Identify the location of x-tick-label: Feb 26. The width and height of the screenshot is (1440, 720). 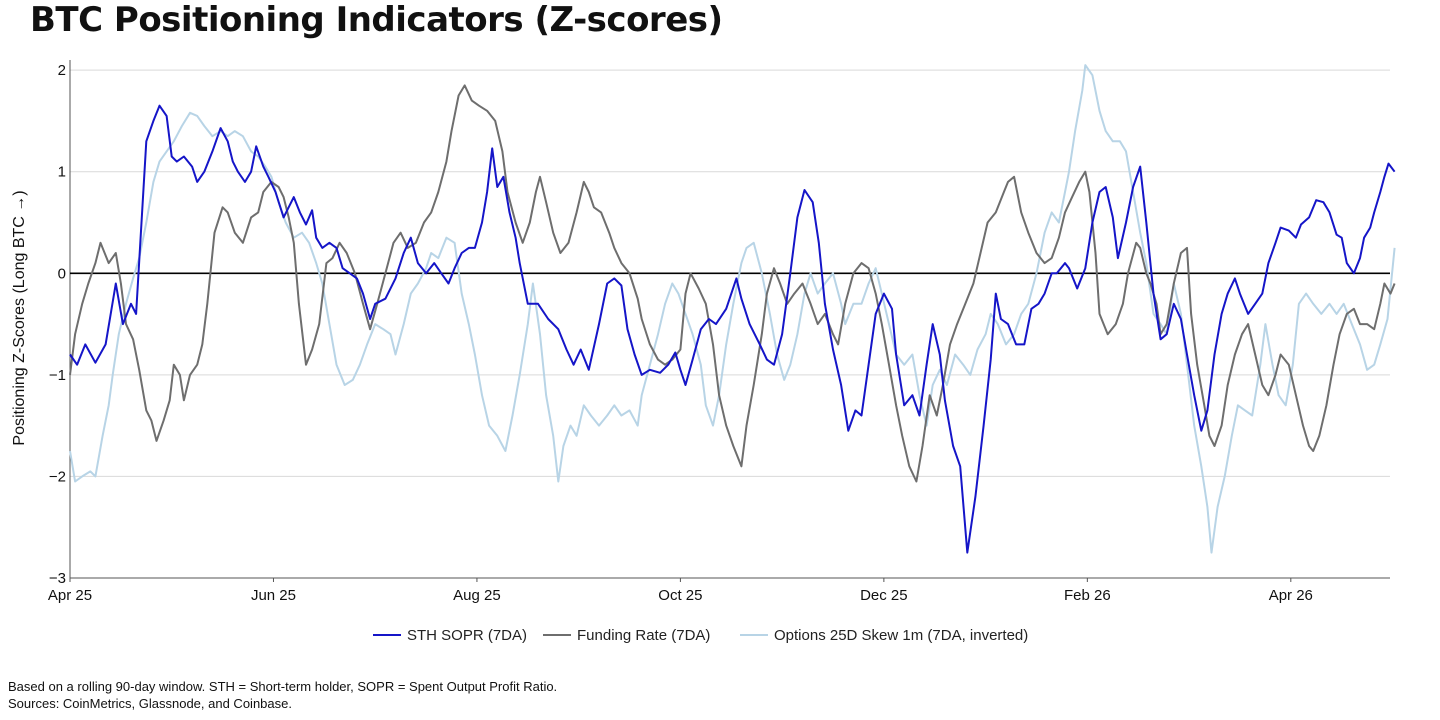
(1087, 595).